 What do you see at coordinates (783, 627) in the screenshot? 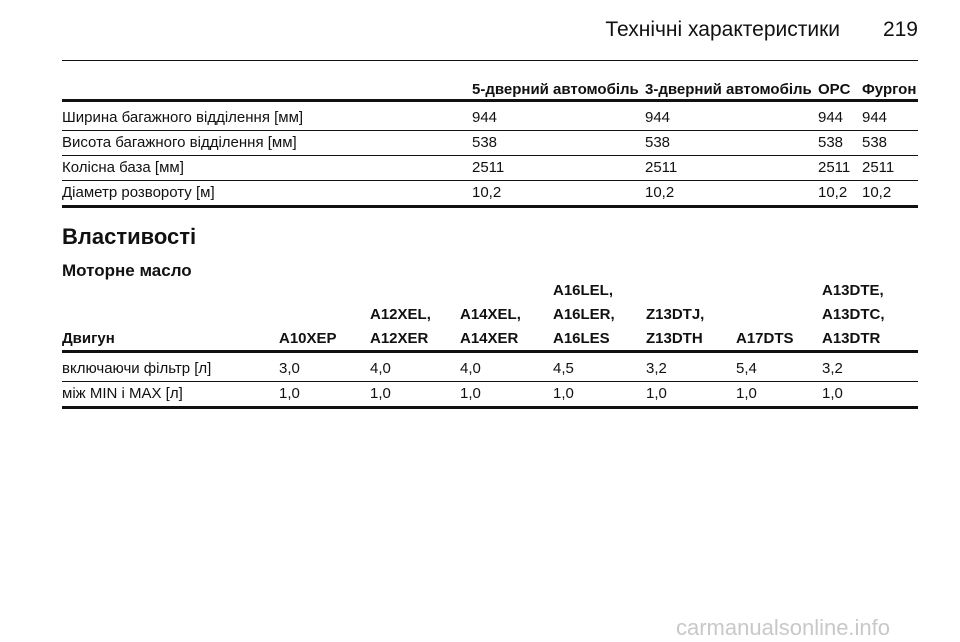
I see `watermark: carmanualsonline.info` at bounding box center [783, 627].